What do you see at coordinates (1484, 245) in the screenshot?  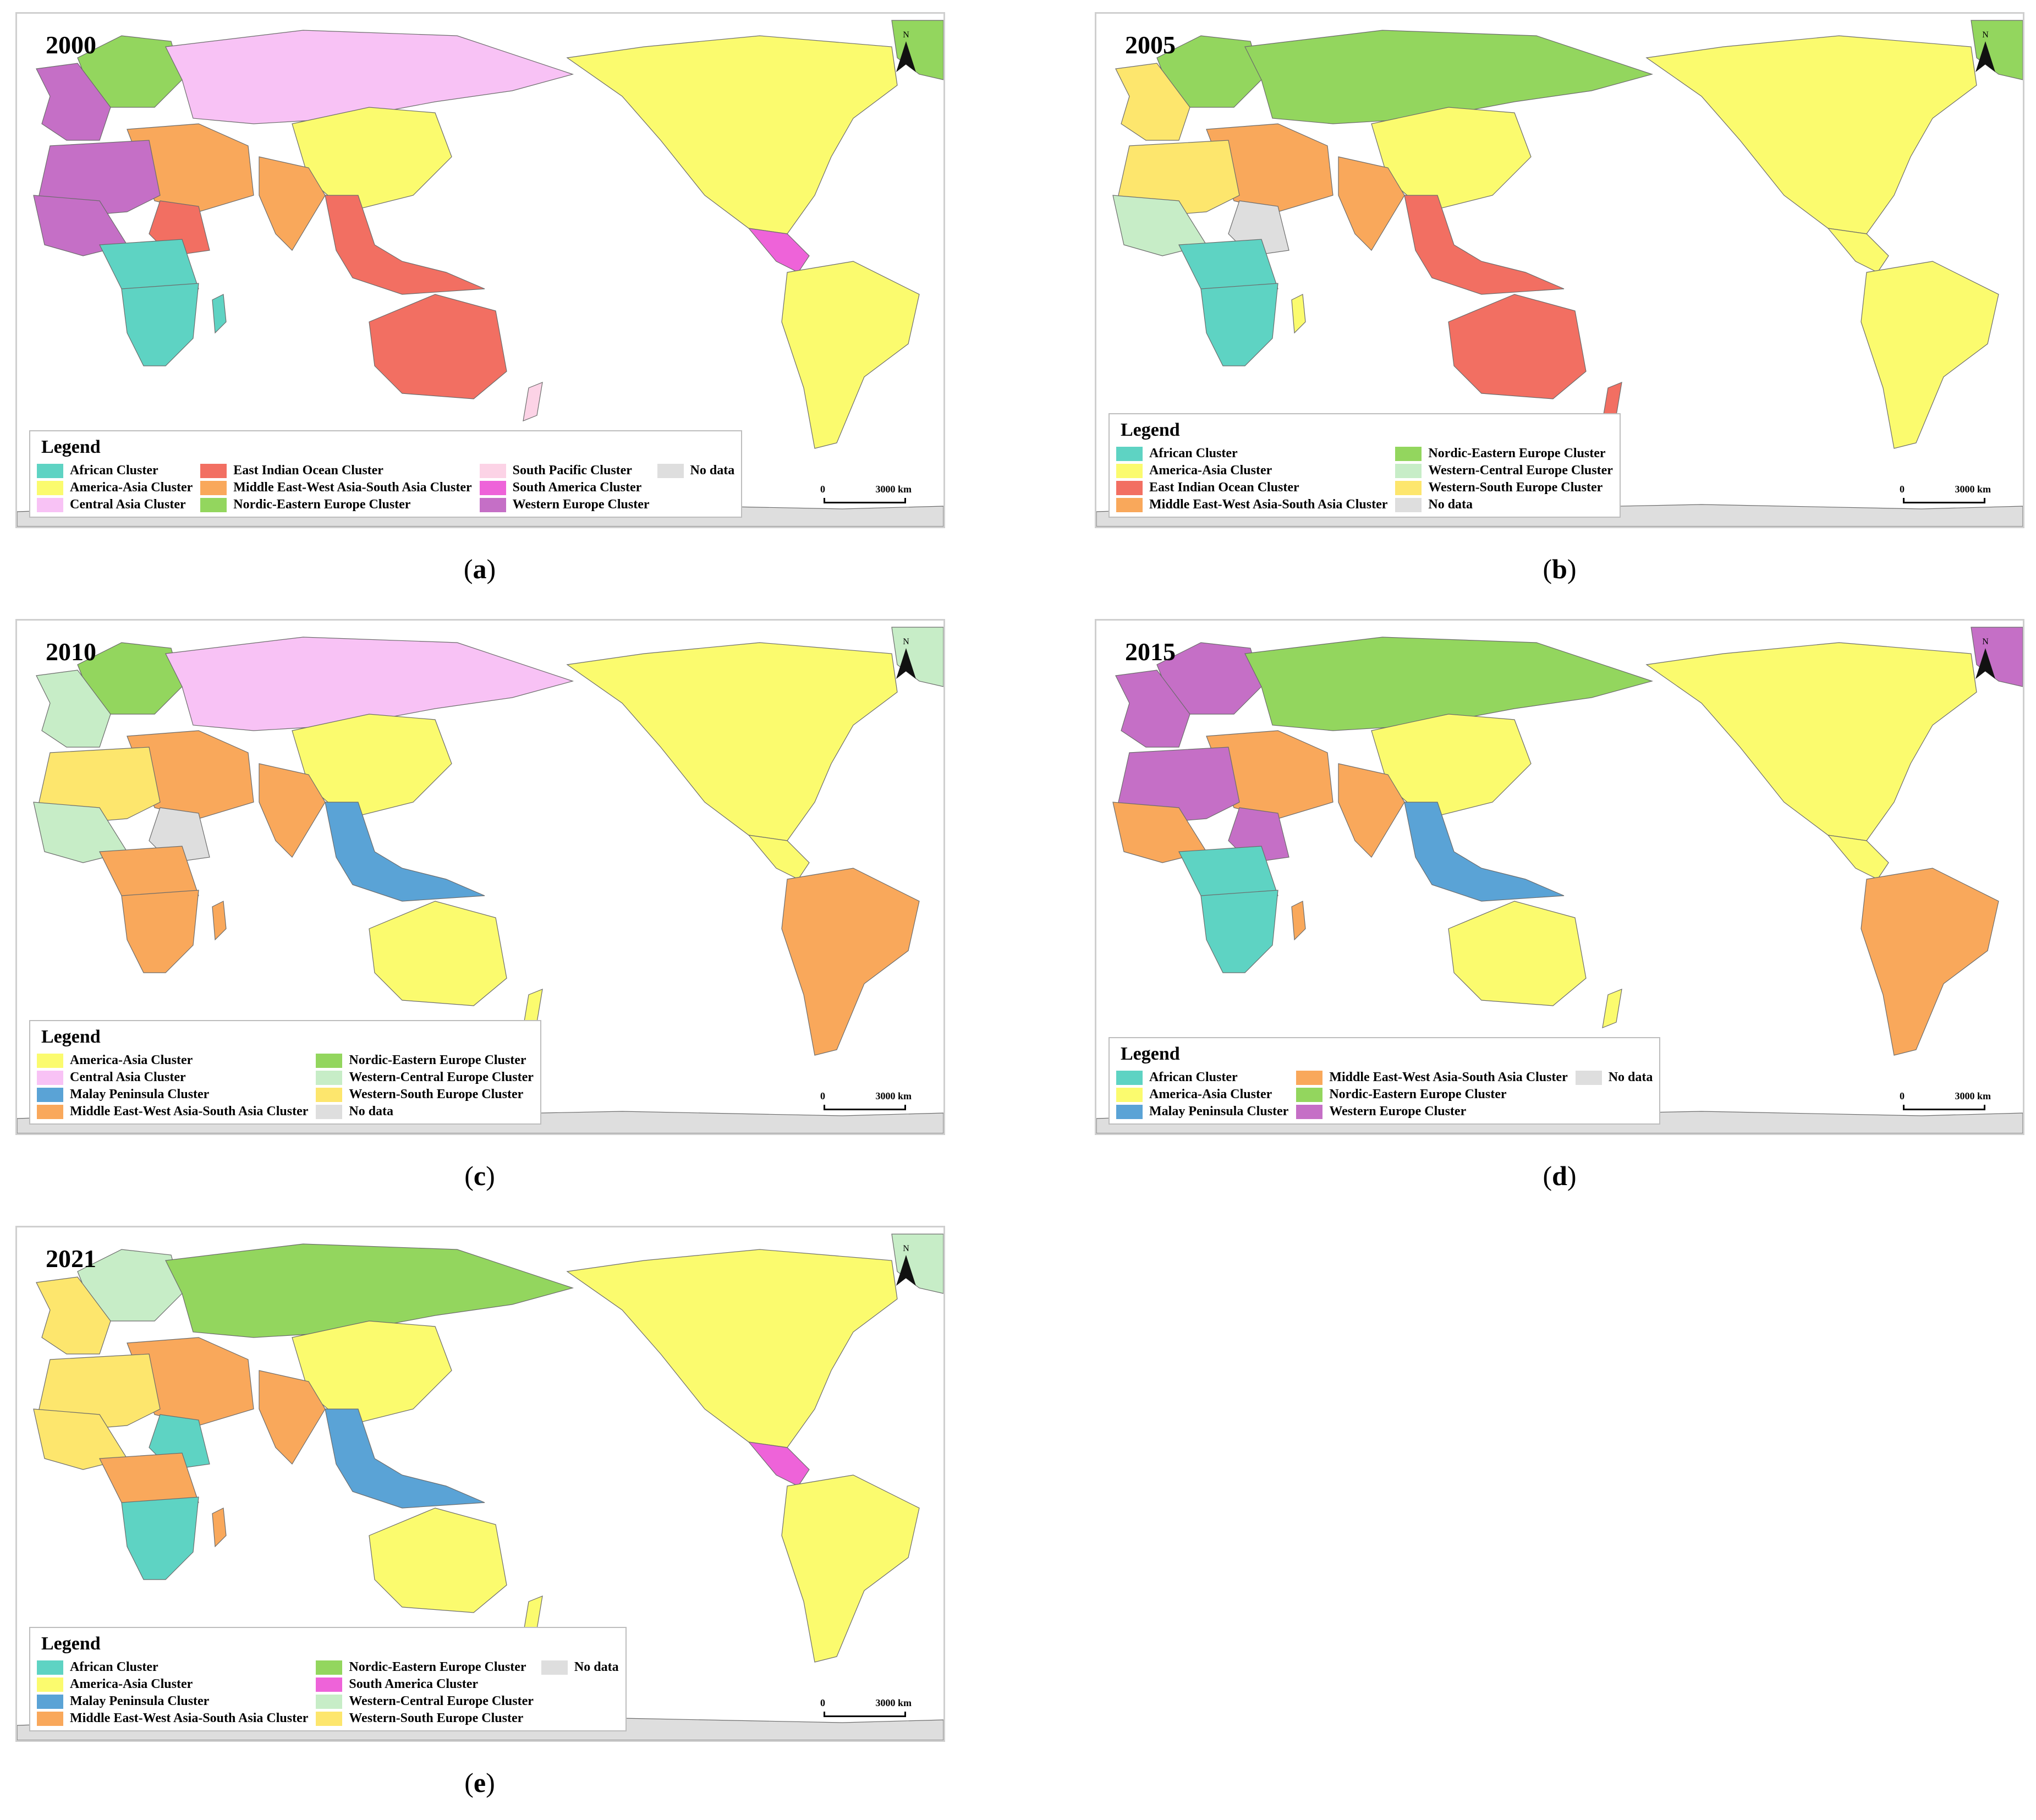 I see `region-se-asia` at bounding box center [1484, 245].